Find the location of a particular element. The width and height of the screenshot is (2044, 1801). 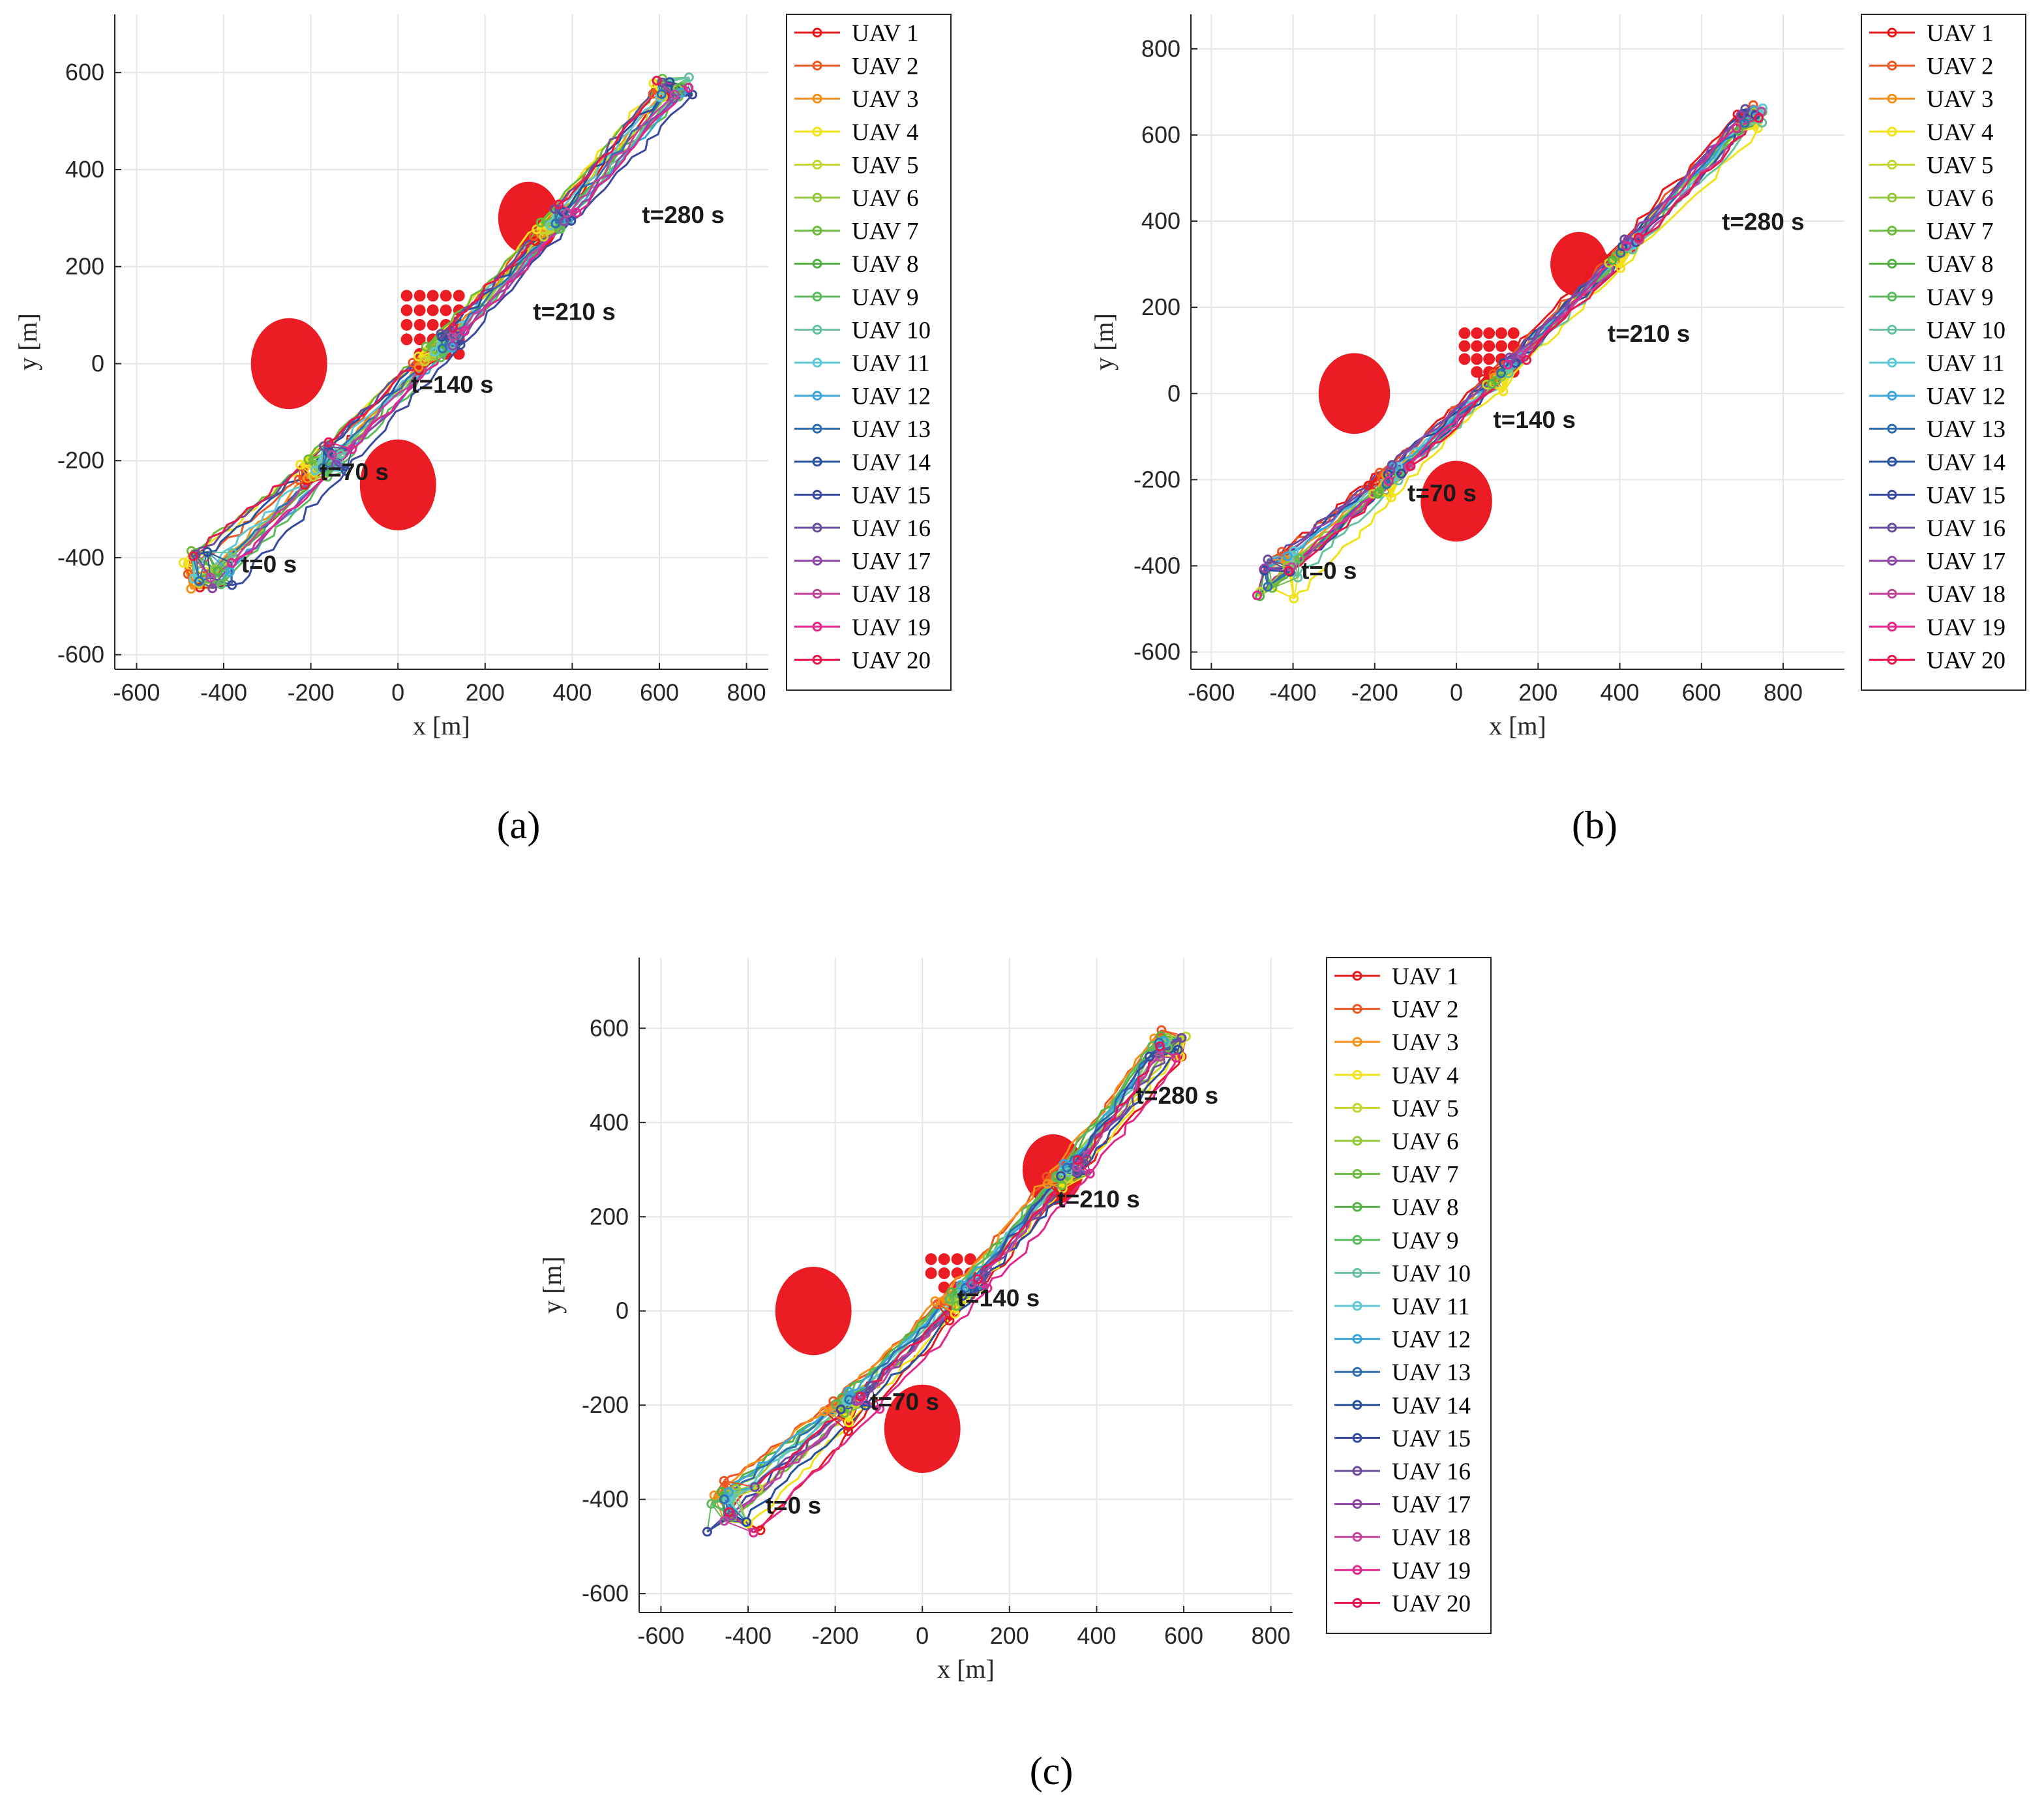

legend-label: UAV 9 is located at coordinates (1425, 1241).